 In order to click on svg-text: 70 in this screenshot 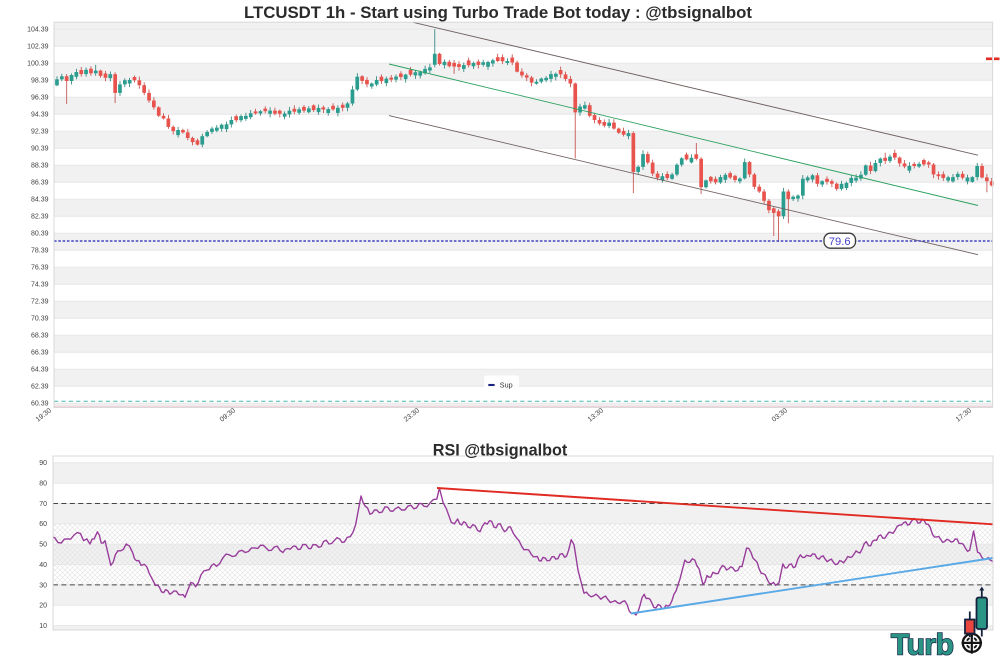, I will do `click(43, 504)`.